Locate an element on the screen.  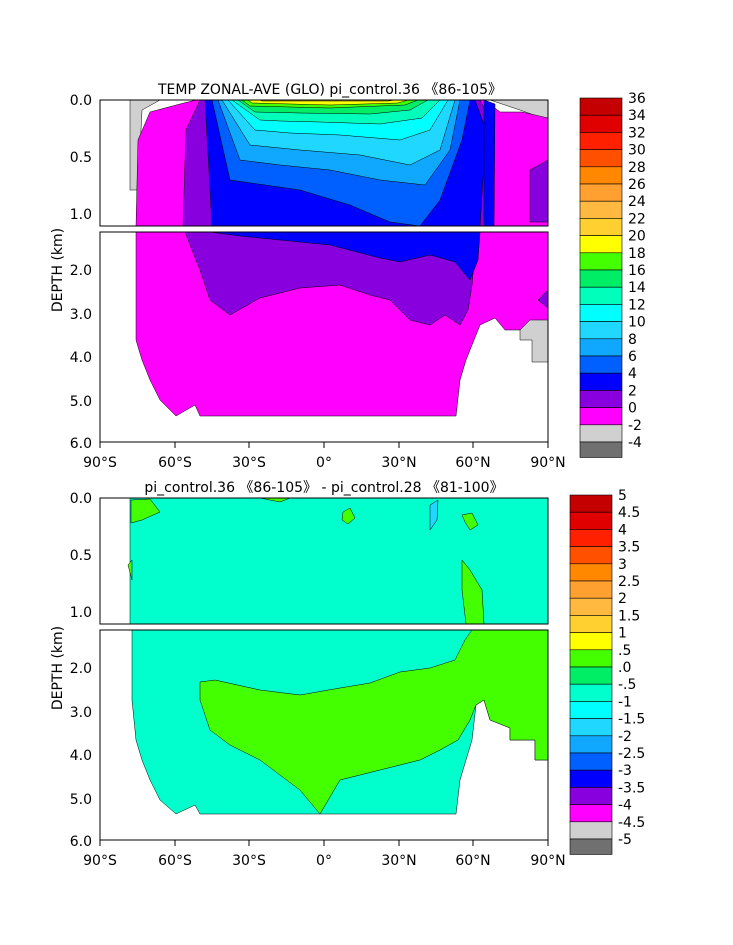
panel-1-ytick-4.0: 4.0 is located at coordinates (81, 358).